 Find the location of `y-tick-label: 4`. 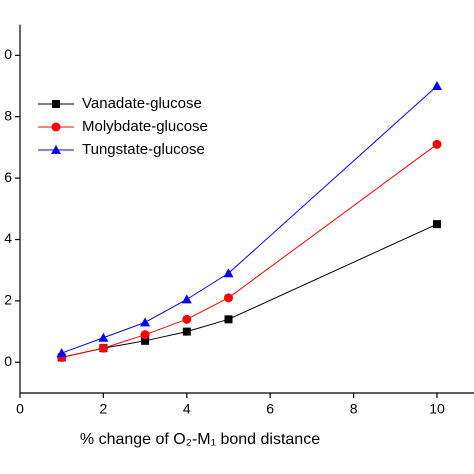

y-tick-label: 4 is located at coordinates (8, 238).